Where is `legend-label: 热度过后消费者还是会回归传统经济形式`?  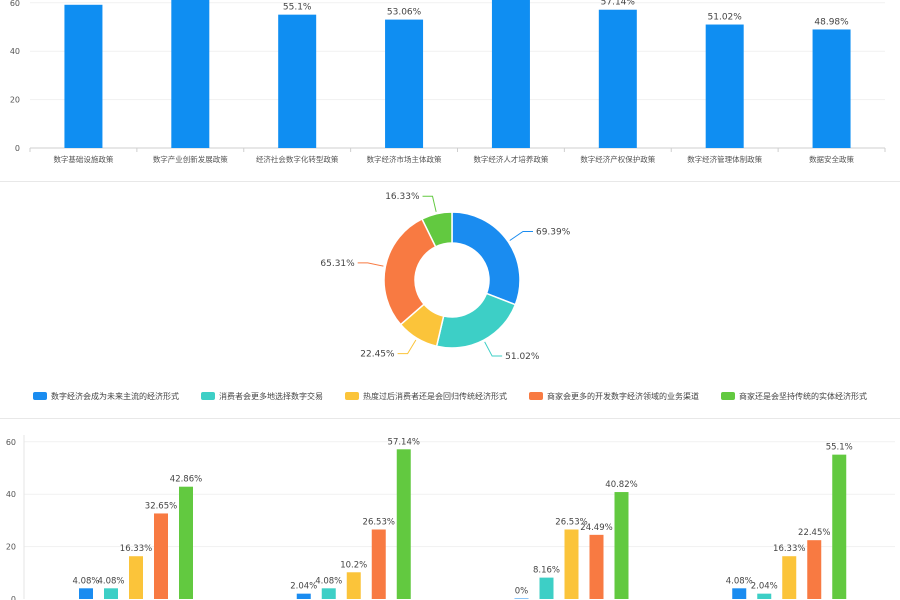
legend-label: 热度过后消费者还是会回归传统经济形式 is located at coordinates (435, 396).